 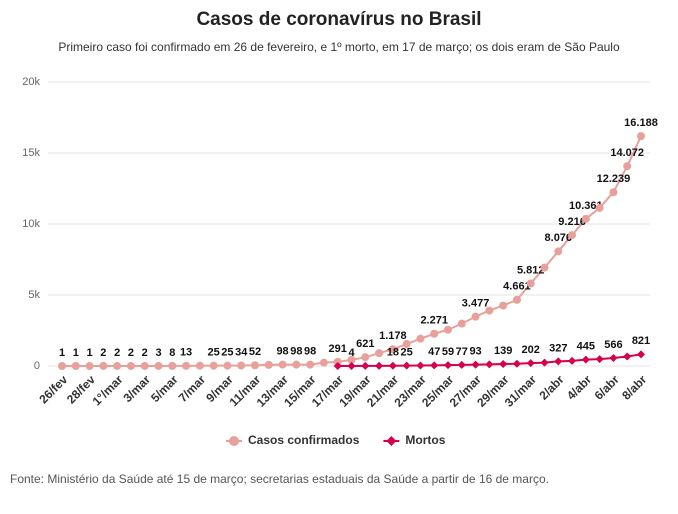 What do you see at coordinates (558, 348) in the screenshot?
I see `data-label: 327` at bounding box center [558, 348].